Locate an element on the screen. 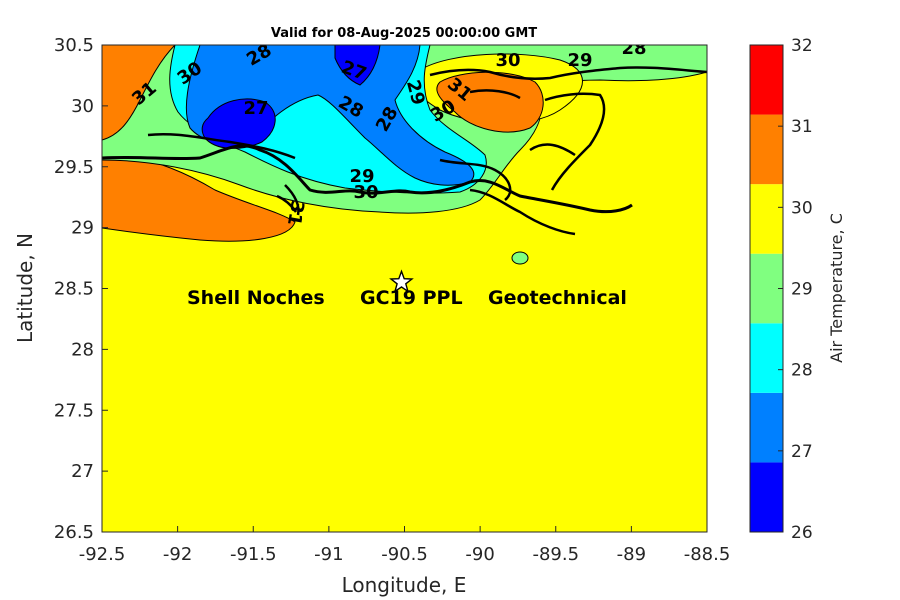  coastline is located at coordinates (367, 179).